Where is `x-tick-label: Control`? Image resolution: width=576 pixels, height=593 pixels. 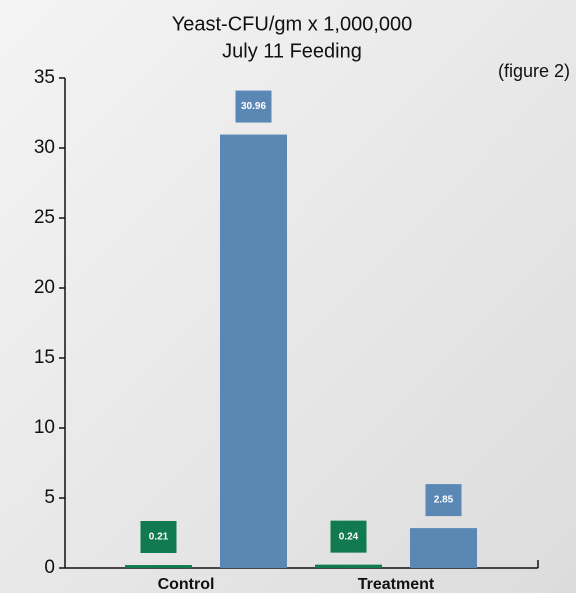 x-tick-label: Control is located at coordinates (186, 584).